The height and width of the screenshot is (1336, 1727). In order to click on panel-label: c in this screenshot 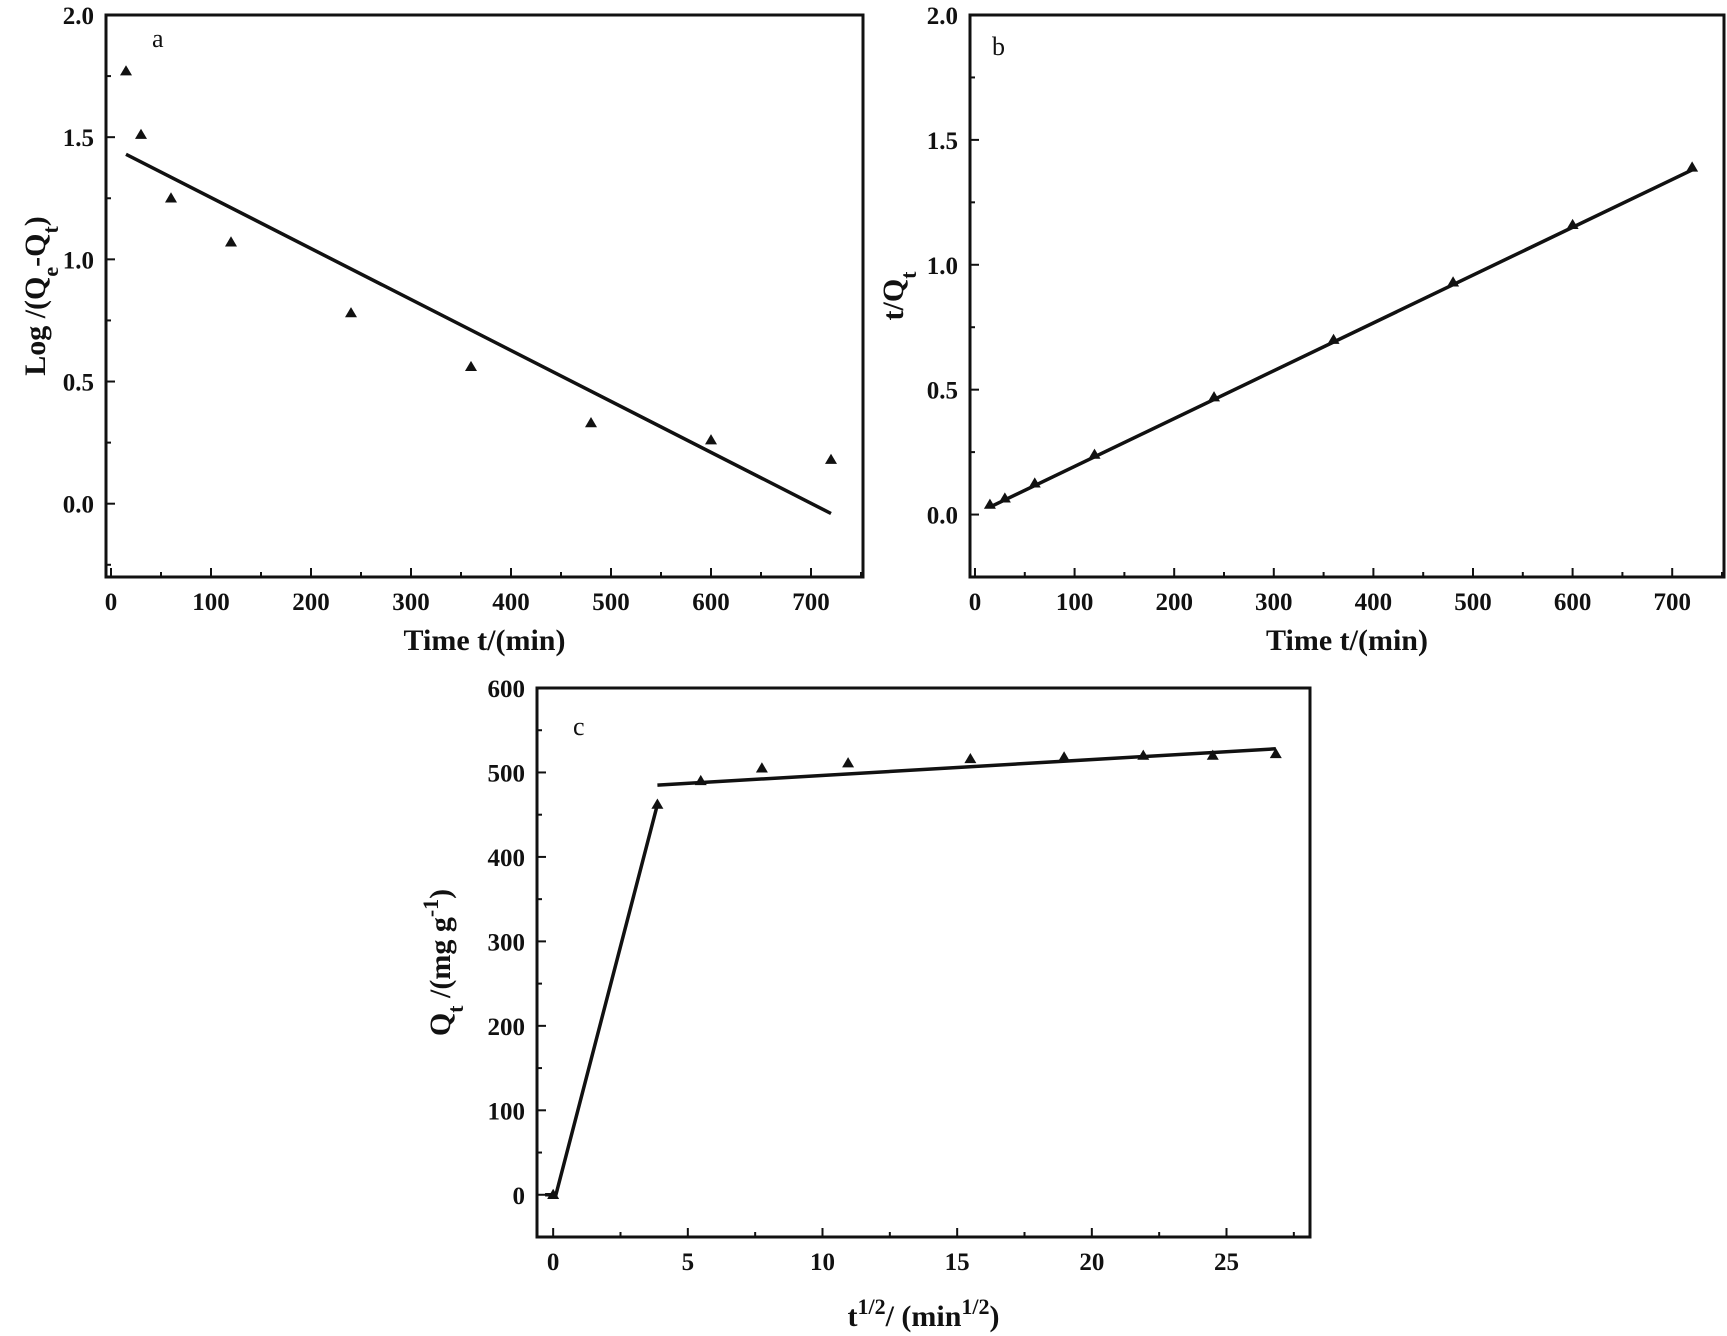, I will do `click(579, 726)`.